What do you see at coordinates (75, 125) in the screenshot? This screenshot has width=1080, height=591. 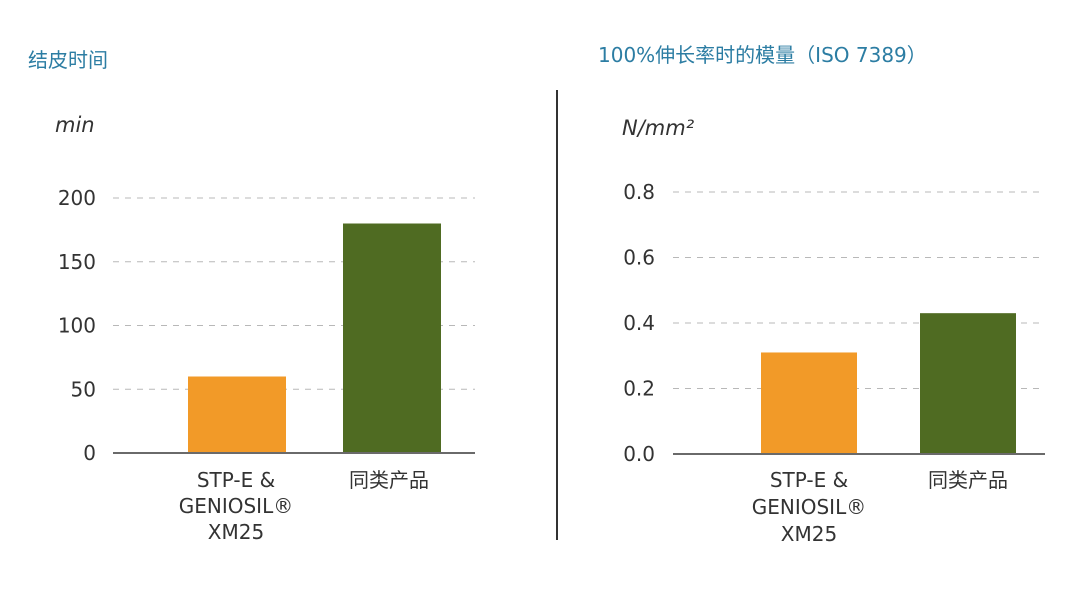 I see `left-y-unit: min` at bounding box center [75, 125].